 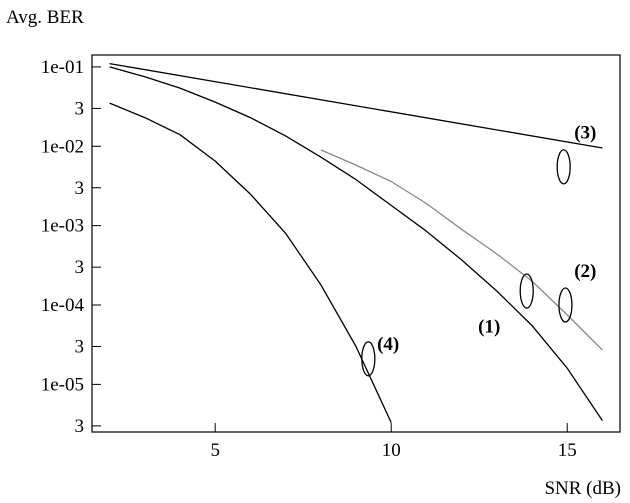 What do you see at coordinates (585, 271) in the screenshot?
I see `annotation-label: (2)` at bounding box center [585, 271].